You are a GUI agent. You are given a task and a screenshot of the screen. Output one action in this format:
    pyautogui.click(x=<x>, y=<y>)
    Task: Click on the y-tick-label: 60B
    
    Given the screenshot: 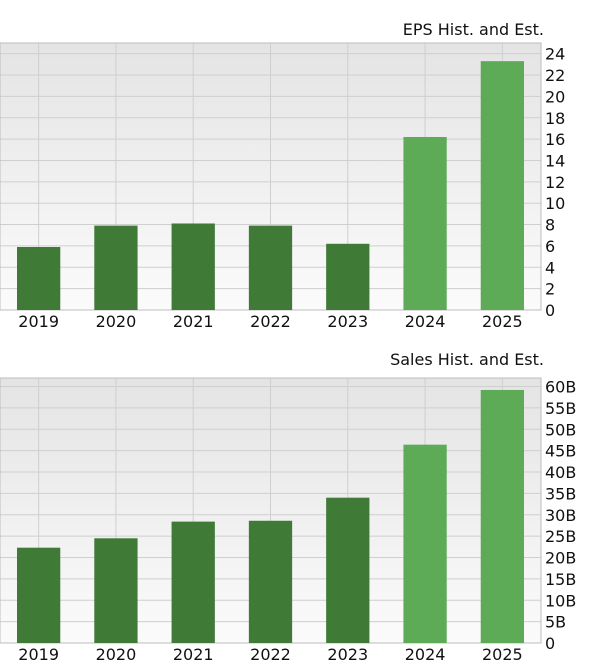 What is the action you would take?
    pyautogui.click(x=560, y=387)
    